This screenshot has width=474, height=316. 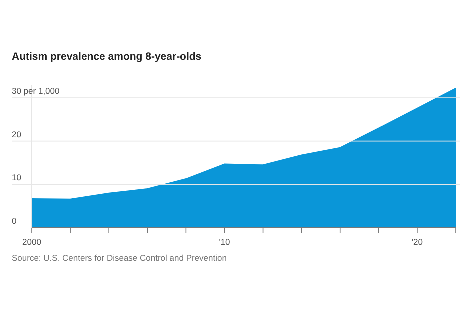 What do you see at coordinates (32, 242) in the screenshot?
I see `x-tick-label: 2000` at bounding box center [32, 242].